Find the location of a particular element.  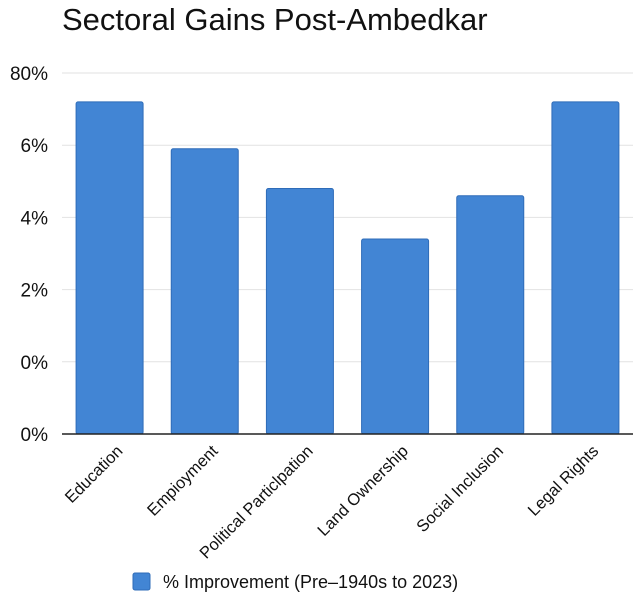

y-tick-label: 4% is located at coordinates (35, 218).